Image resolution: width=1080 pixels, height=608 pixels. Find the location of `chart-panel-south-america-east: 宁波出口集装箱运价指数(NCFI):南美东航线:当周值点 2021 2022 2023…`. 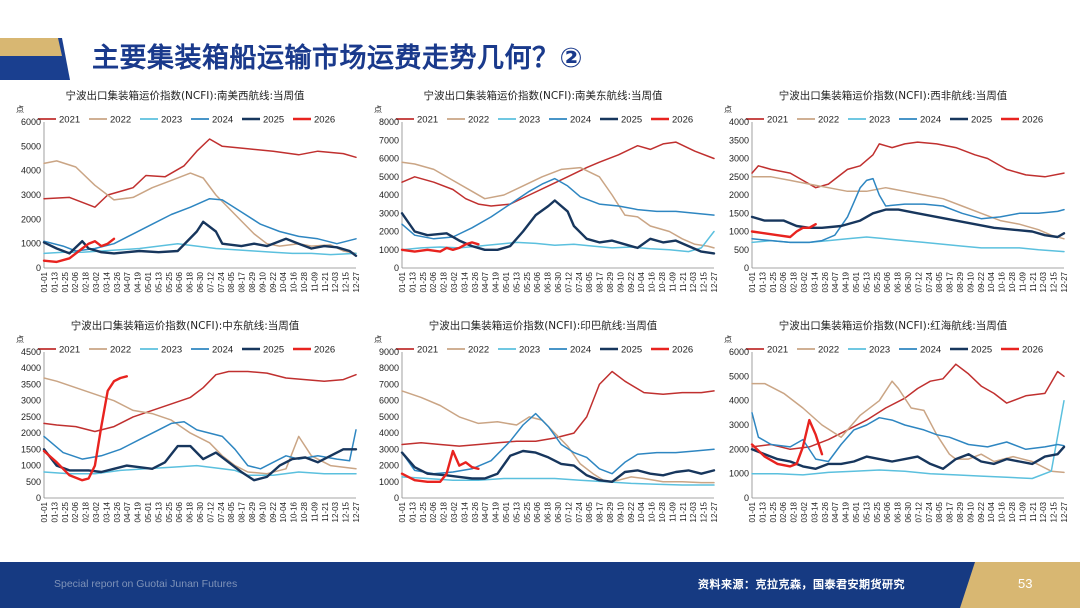

chart-panel-south-america-east: 宁波出口集装箱运价指数(NCFI):南美东航线:当周值点 2021 2022 2023… is located at coordinates (543, 200).